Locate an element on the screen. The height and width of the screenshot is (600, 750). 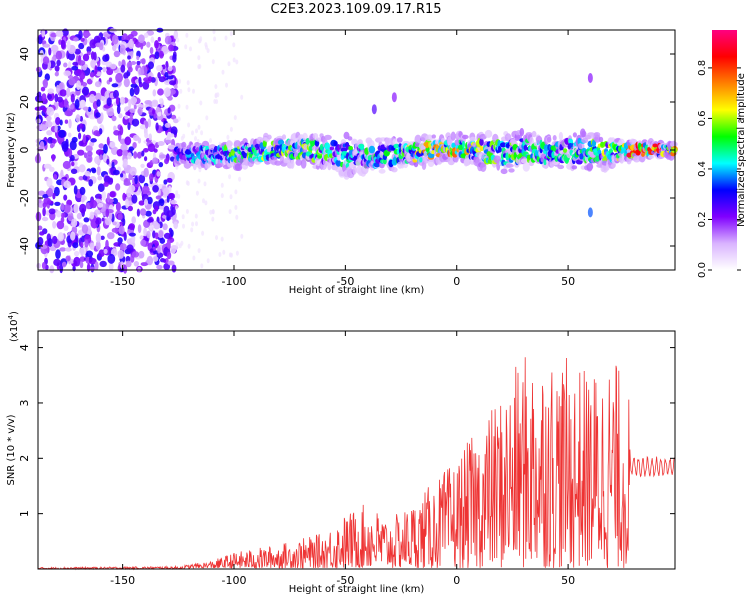
snr-xtick-label: -50 is located at coordinates (345, 580).